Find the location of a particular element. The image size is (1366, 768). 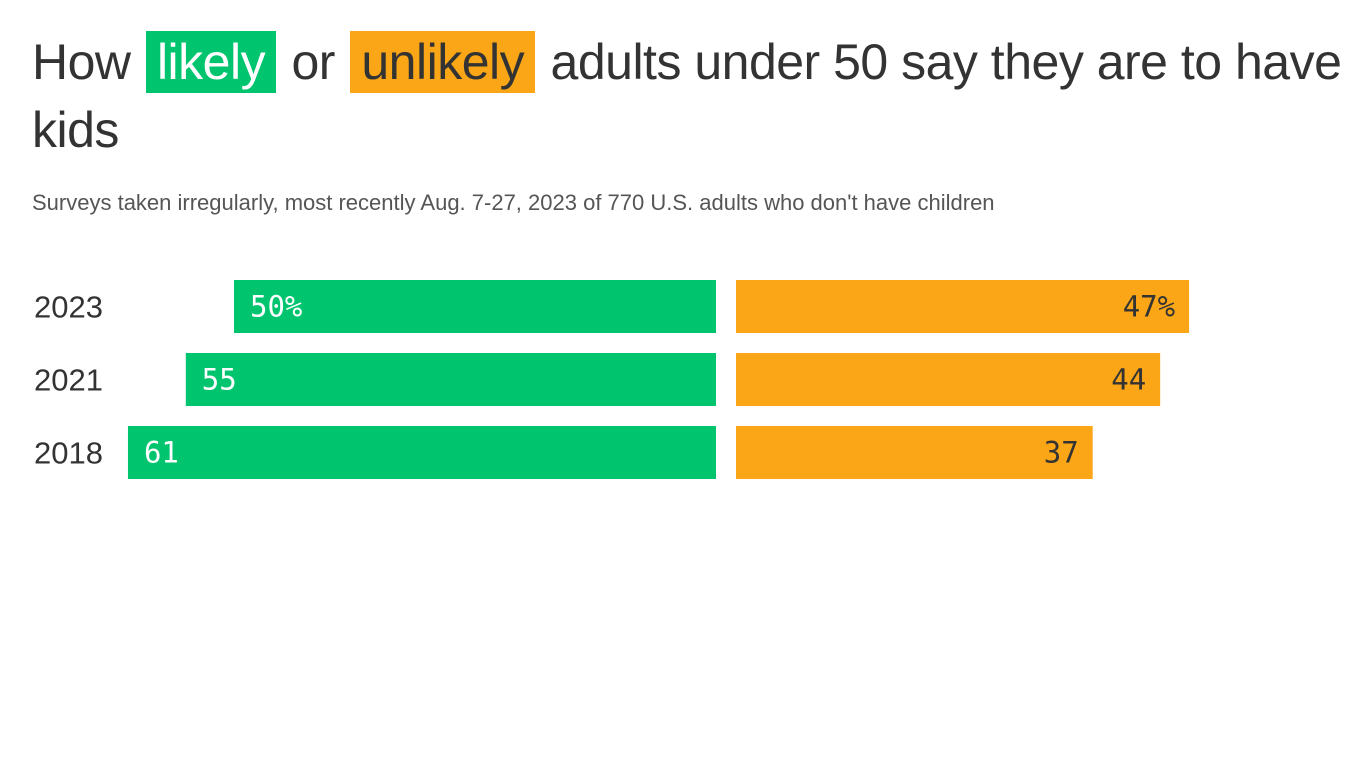

likely-value-label-2023: 50% is located at coordinates (276, 307).